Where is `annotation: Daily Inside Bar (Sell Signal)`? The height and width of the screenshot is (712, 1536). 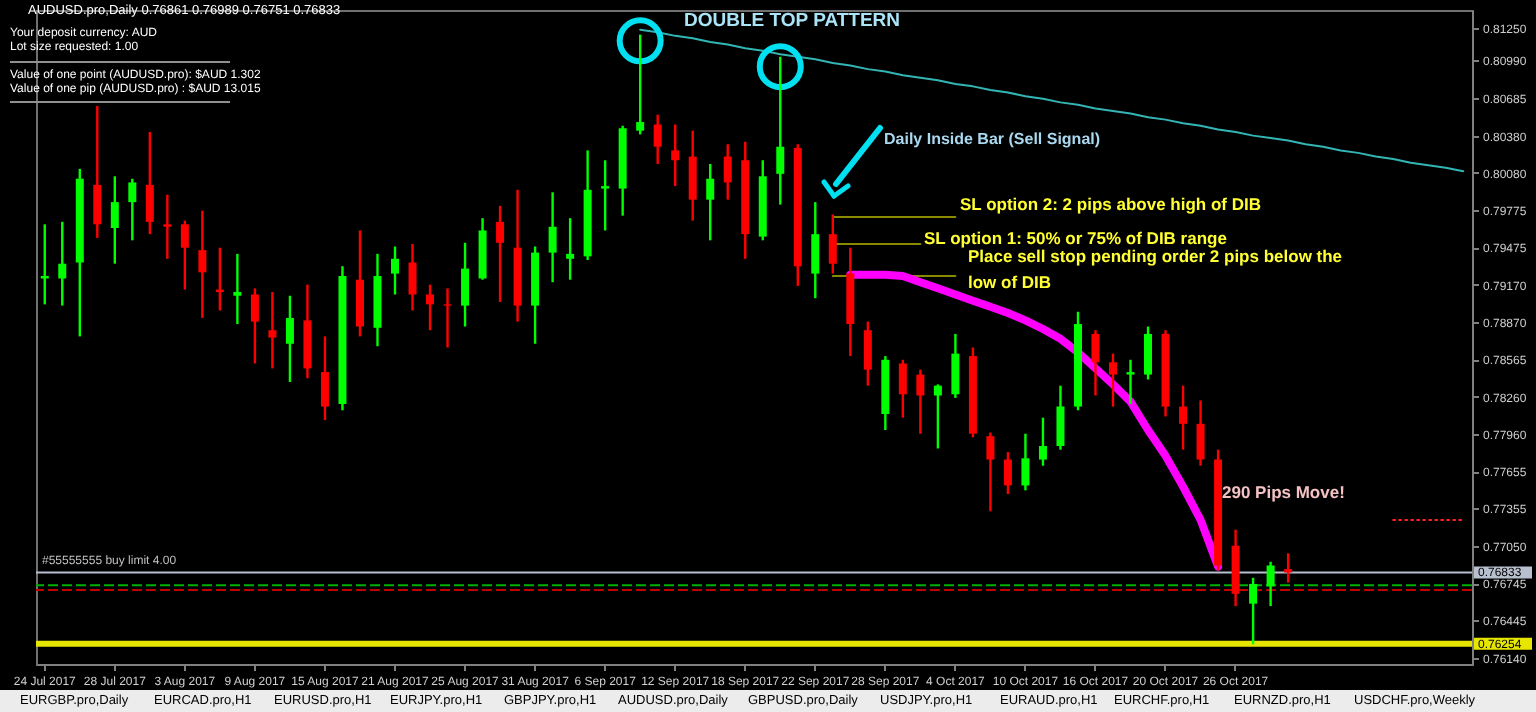
annotation: Daily Inside Bar (Sell Signal) is located at coordinates (992, 139).